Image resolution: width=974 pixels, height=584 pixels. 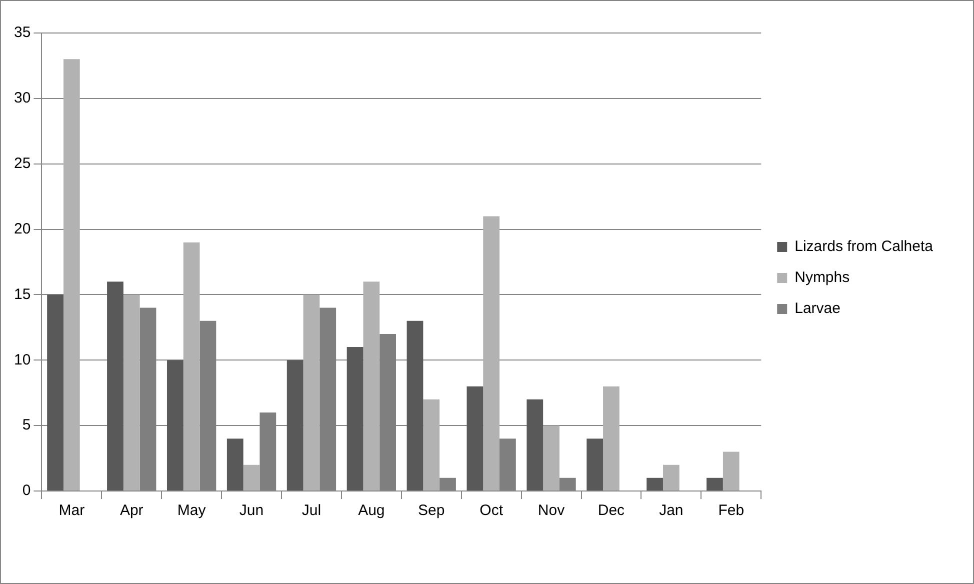 I want to click on y-tick-label: 20, so click(x=22, y=229).